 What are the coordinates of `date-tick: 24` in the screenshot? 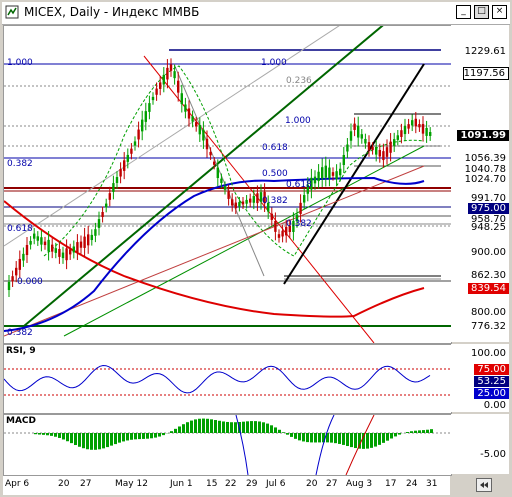 It's located at (412, 484).